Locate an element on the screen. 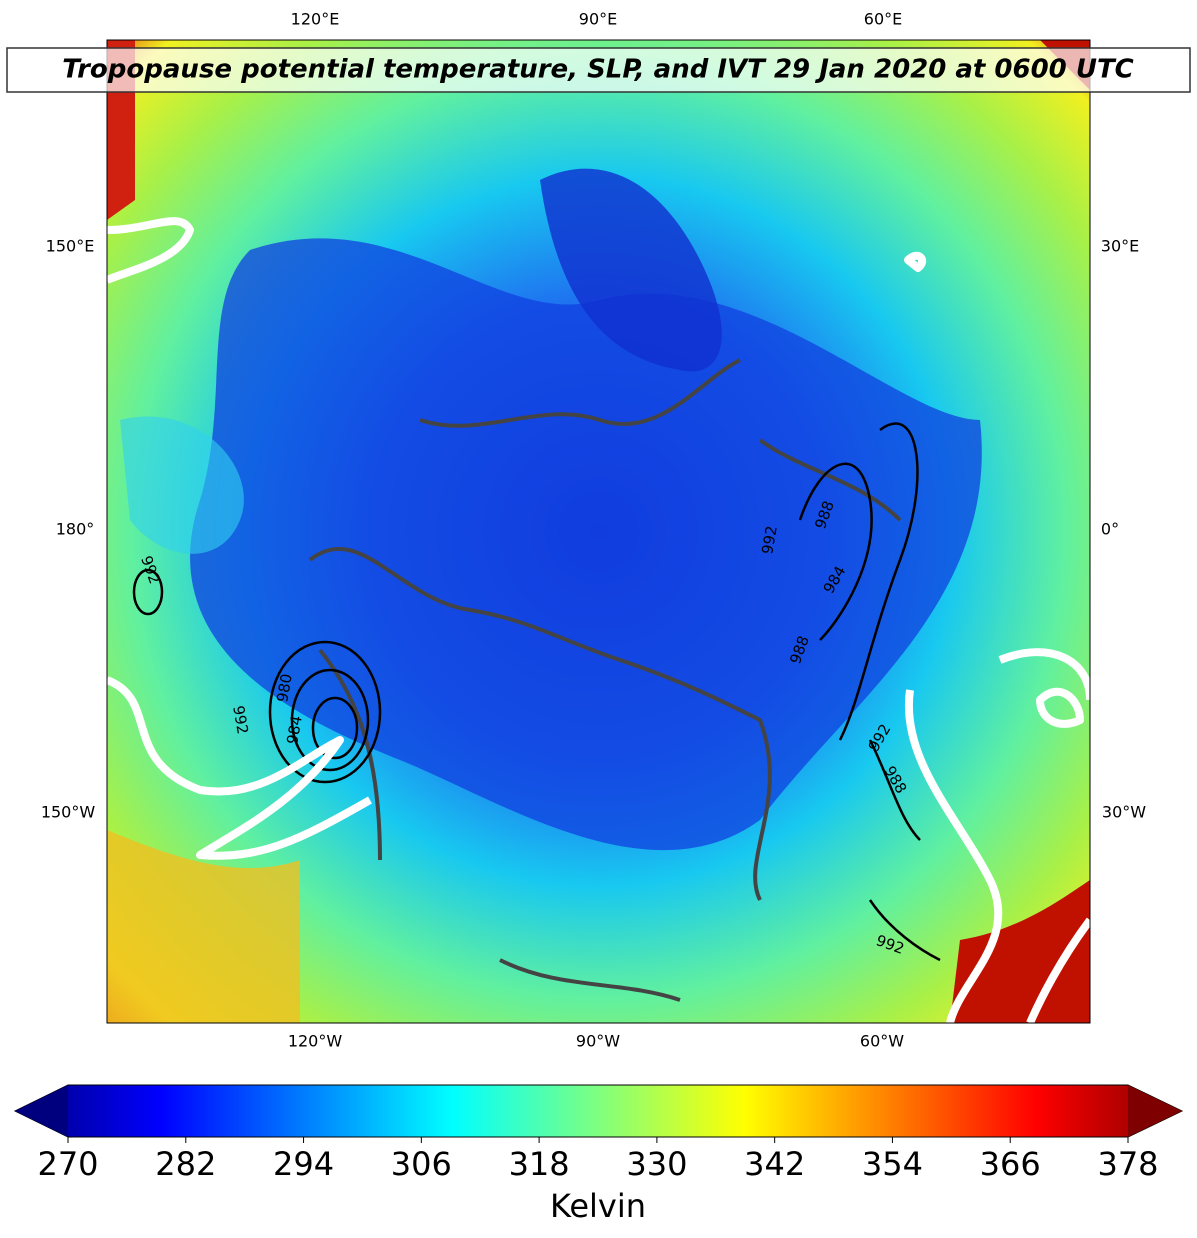 The height and width of the screenshot is (1238, 1197). longitude-label: 180° is located at coordinates (75, 529).